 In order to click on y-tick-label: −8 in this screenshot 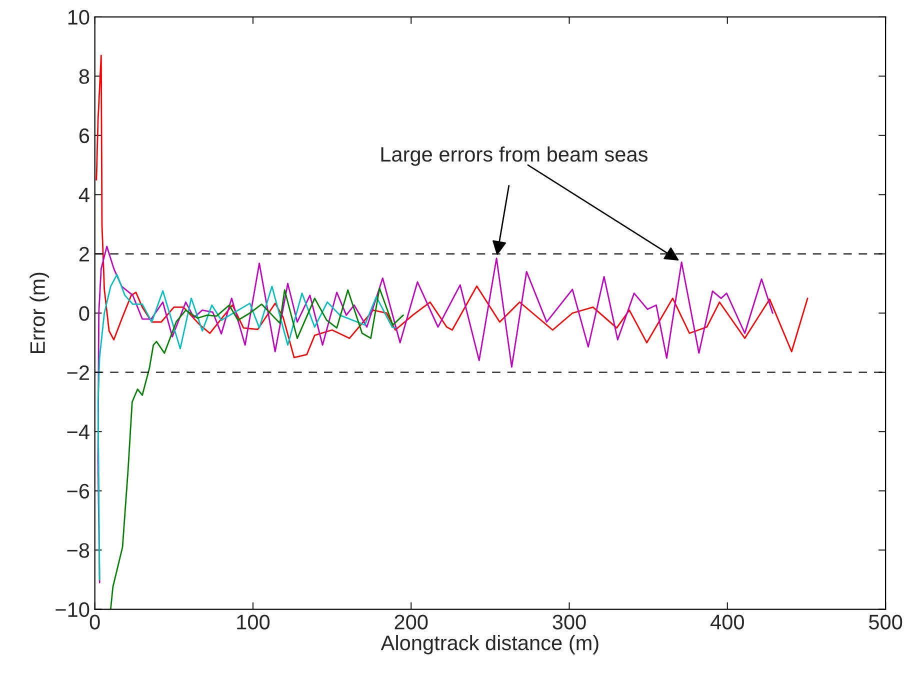, I will do `click(78, 550)`.